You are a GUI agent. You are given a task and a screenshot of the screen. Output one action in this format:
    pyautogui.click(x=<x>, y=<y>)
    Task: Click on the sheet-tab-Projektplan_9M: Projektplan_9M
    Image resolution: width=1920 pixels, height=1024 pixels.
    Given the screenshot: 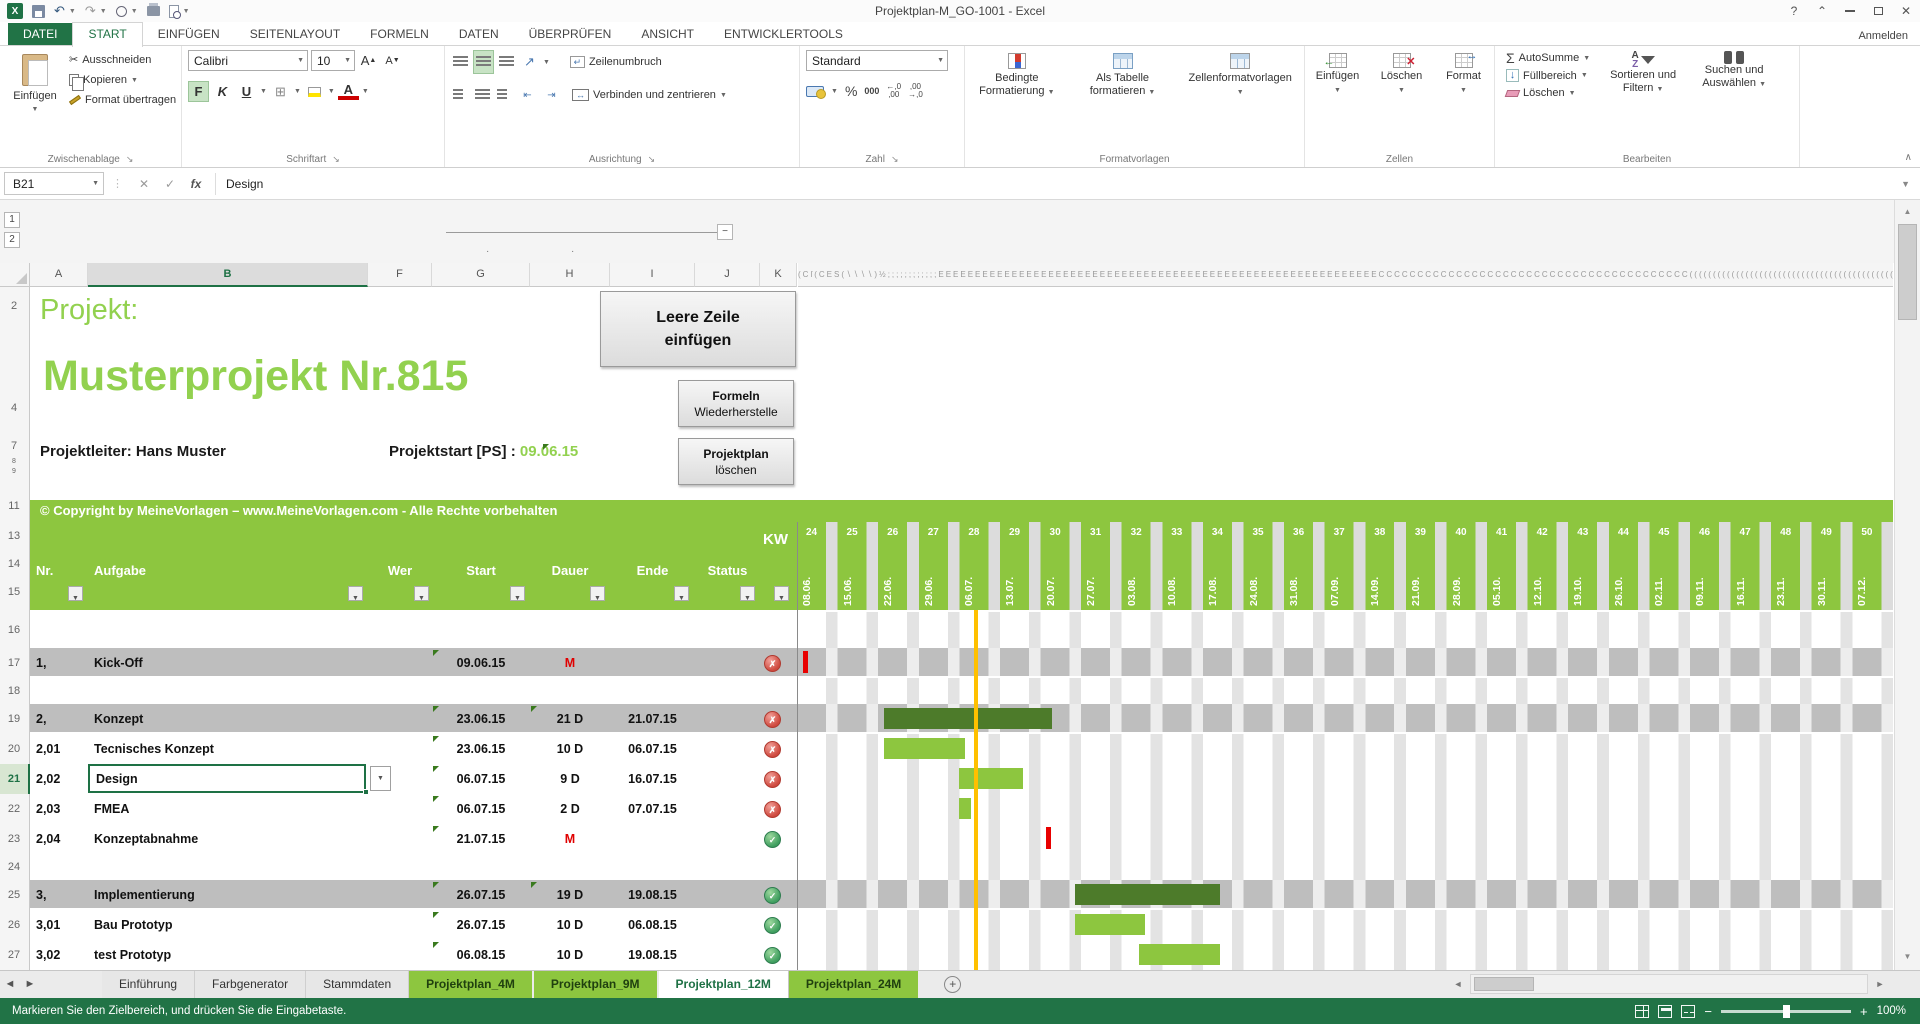 What is the action you would take?
    pyautogui.click(x=596, y=984)
    